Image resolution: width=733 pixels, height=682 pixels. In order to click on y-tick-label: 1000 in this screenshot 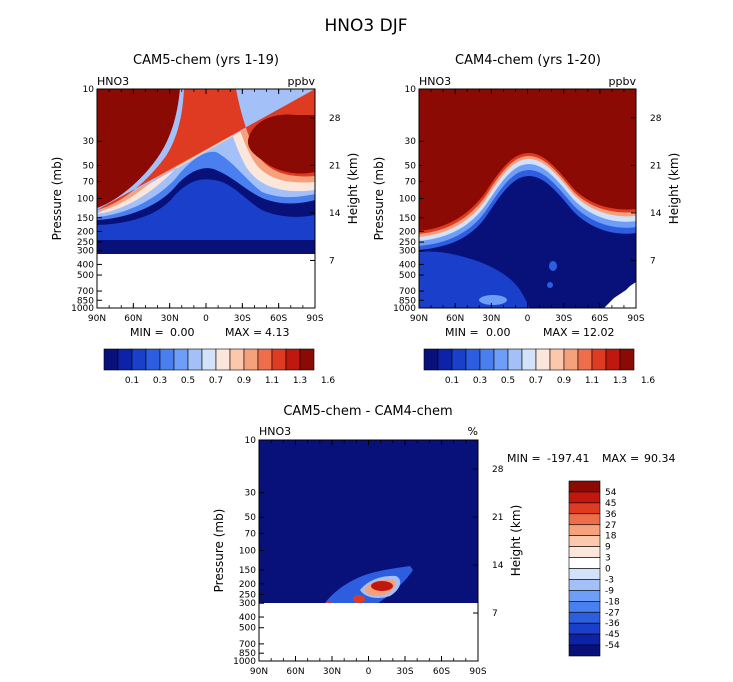, I will do `click(244, 662)`.